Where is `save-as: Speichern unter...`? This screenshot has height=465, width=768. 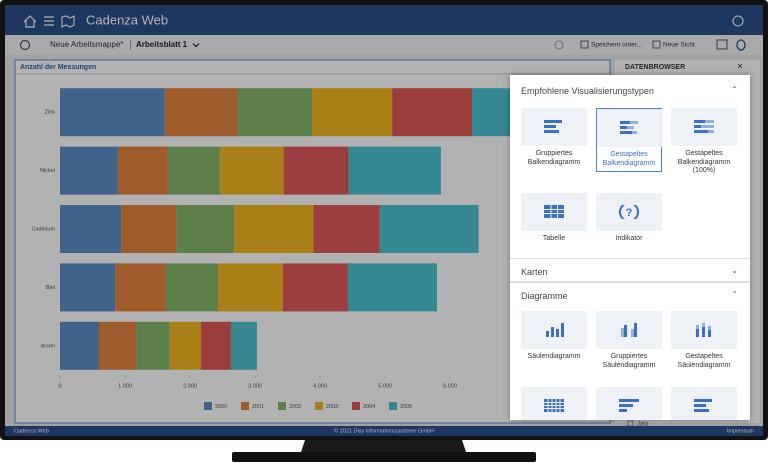
save-as: Speichern unter... is located at coordinates (616, 45).